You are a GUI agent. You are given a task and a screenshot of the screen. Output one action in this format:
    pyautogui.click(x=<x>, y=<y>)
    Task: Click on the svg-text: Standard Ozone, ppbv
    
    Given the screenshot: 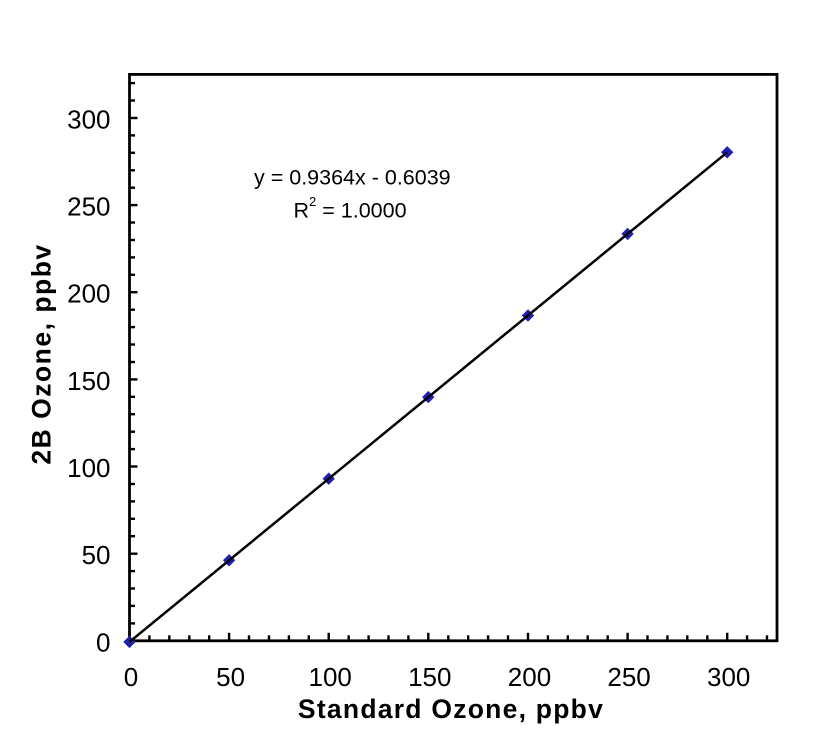 What is the action you would take?
    pyautogui.click(x=451, y=709)
    